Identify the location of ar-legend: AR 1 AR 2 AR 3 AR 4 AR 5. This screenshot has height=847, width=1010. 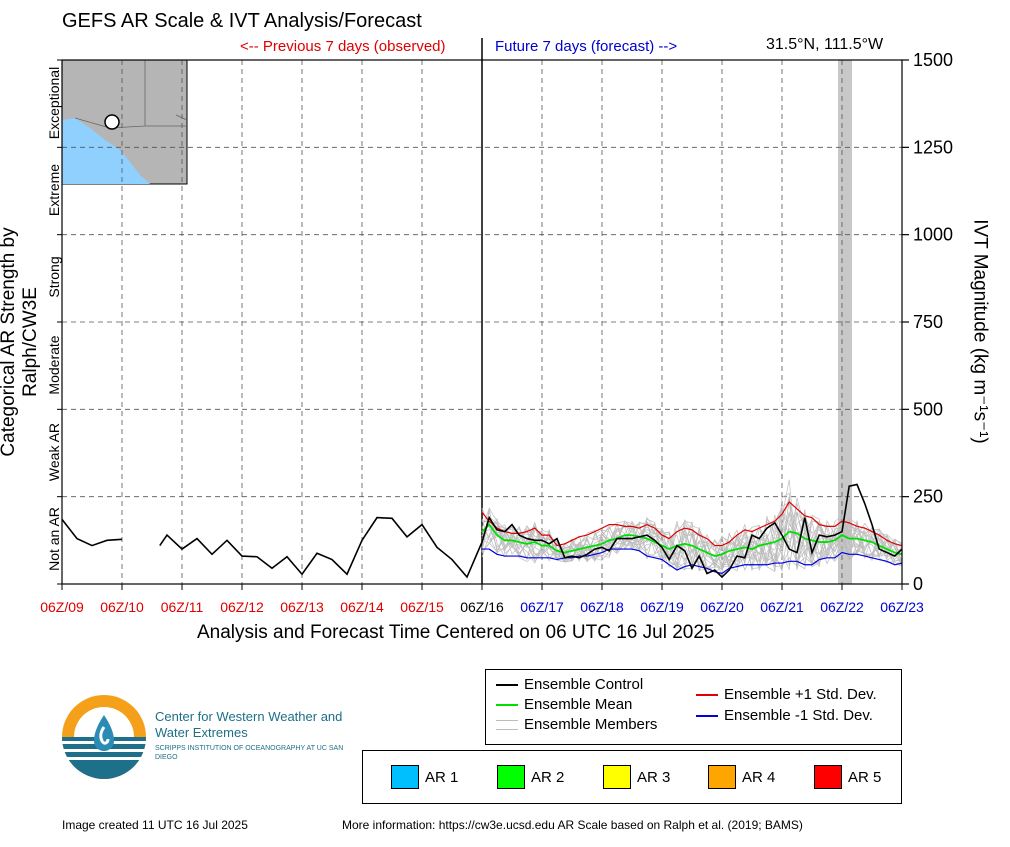
(632, 777).